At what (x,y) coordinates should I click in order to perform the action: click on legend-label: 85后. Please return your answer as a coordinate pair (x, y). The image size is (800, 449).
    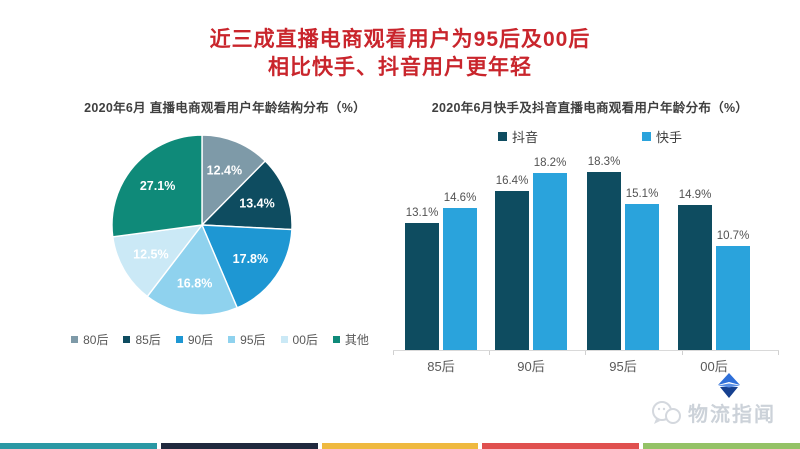
    Looking at the image, I should click on (148, 340).